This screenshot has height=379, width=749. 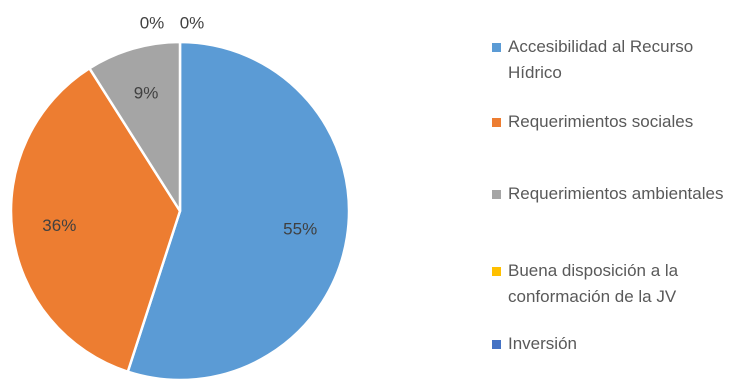 I want to click on legend-item: Accesibilidad al Recurso Hídrico, so click(x=618, y=60).